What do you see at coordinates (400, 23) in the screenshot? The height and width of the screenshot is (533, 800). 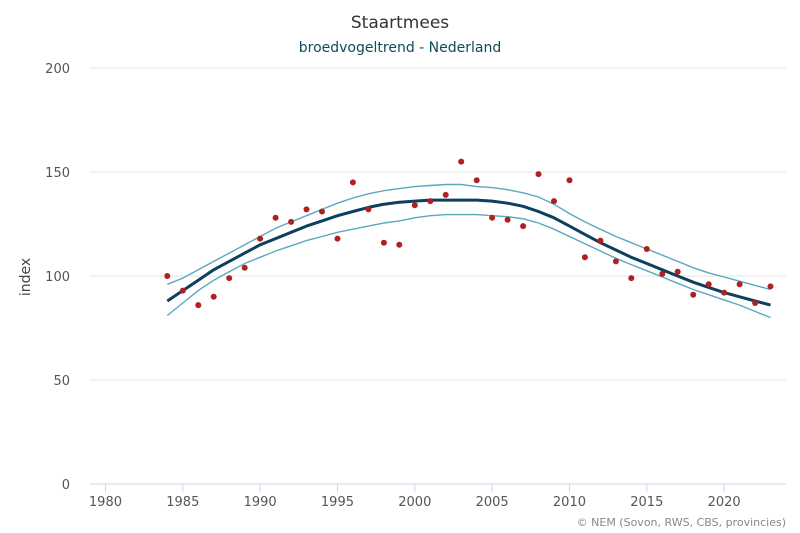 I see `chart-title: Staartmees` at bounding box center [400, 23].